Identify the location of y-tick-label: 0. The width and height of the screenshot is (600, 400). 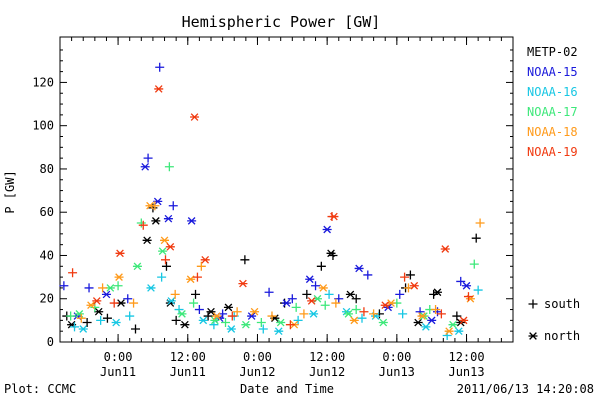
(50, 342).